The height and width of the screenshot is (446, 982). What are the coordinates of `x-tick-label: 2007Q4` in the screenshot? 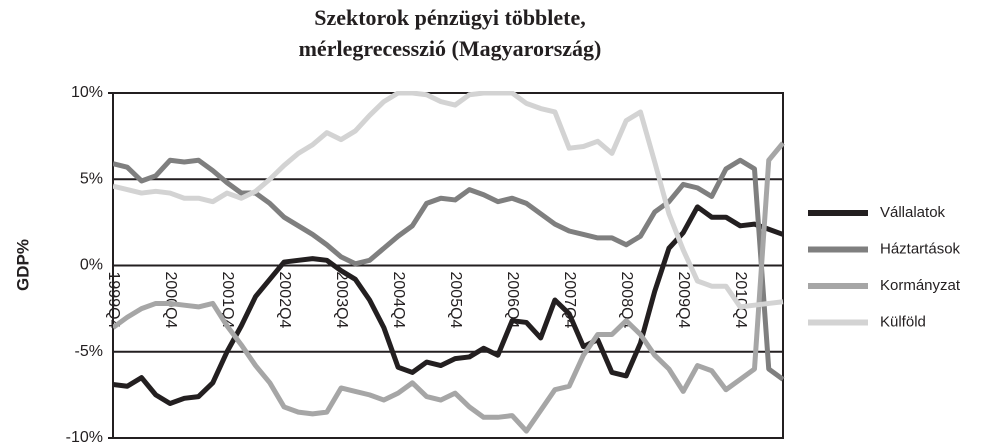 It's located at (569, 300).